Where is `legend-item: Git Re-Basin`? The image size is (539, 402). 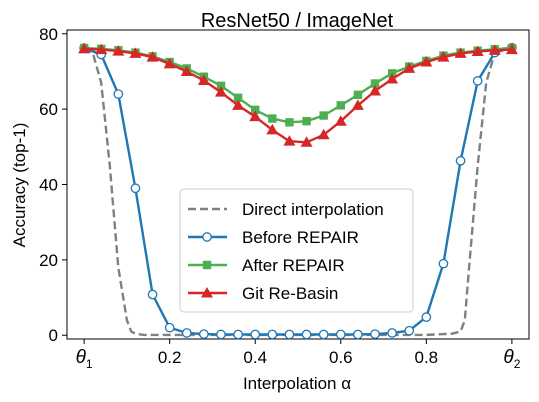
legend-item: Git Re-Basin is located at coordinates (263, 293).